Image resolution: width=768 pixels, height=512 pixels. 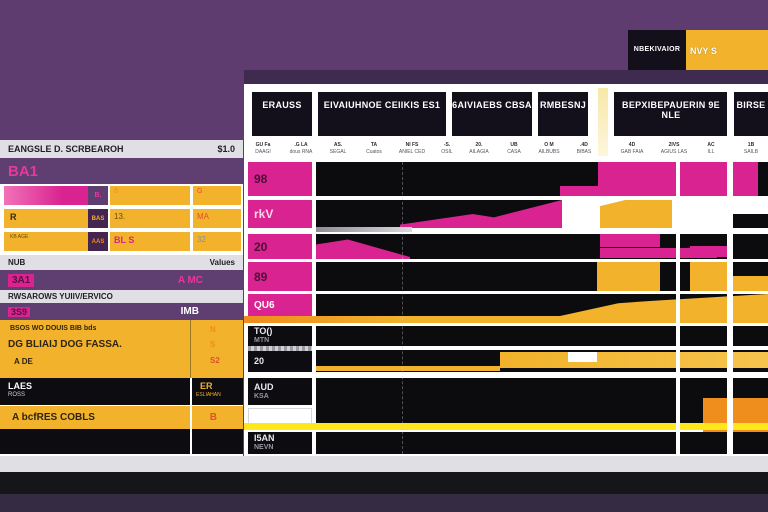 I want to click on row10-bar, so click(x=542, y=443).